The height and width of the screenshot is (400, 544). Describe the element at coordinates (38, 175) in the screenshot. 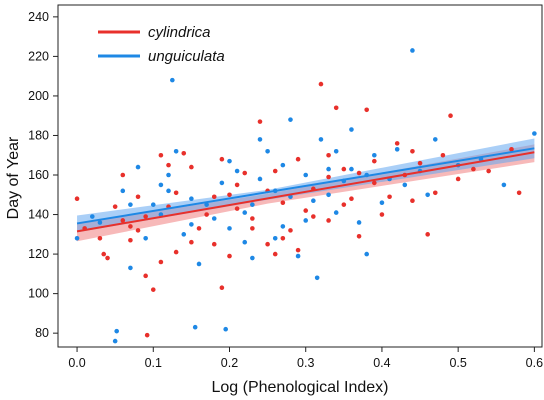

I see `y-tick-label: 160` at that location.